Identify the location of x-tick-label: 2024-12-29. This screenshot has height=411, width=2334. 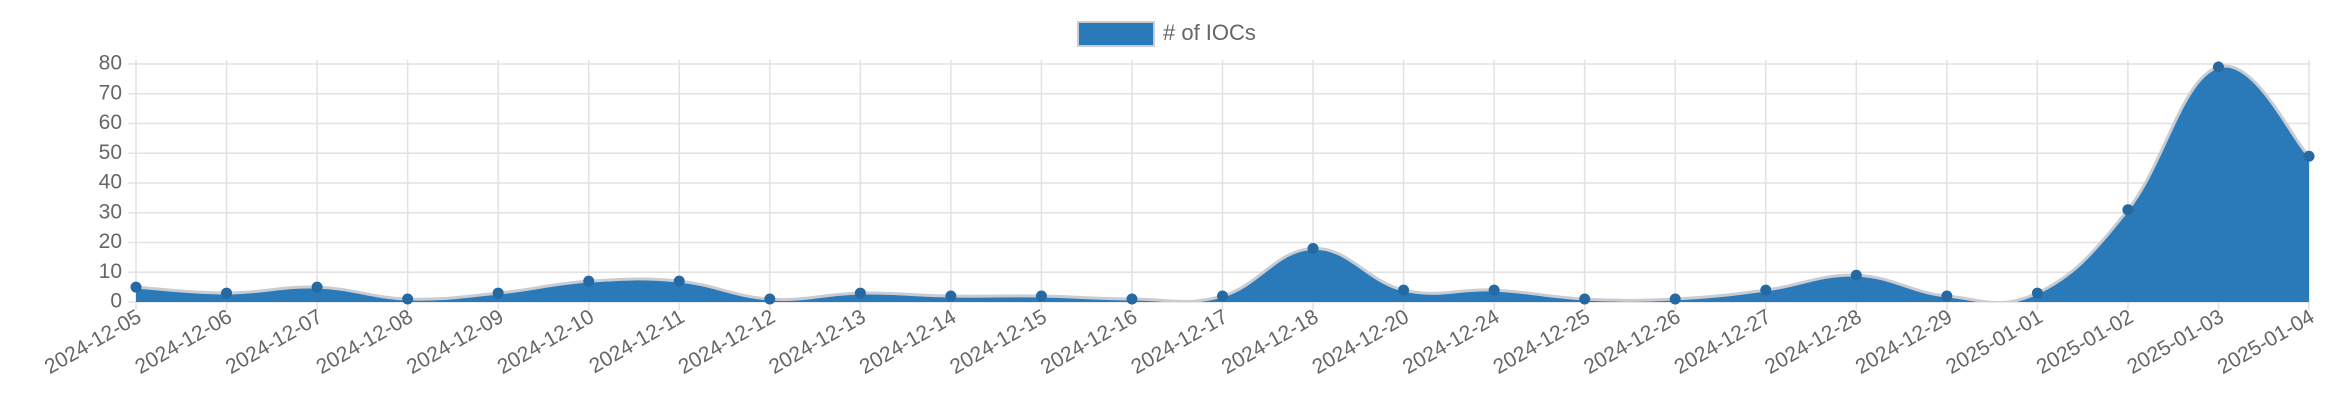
(1904, 342).